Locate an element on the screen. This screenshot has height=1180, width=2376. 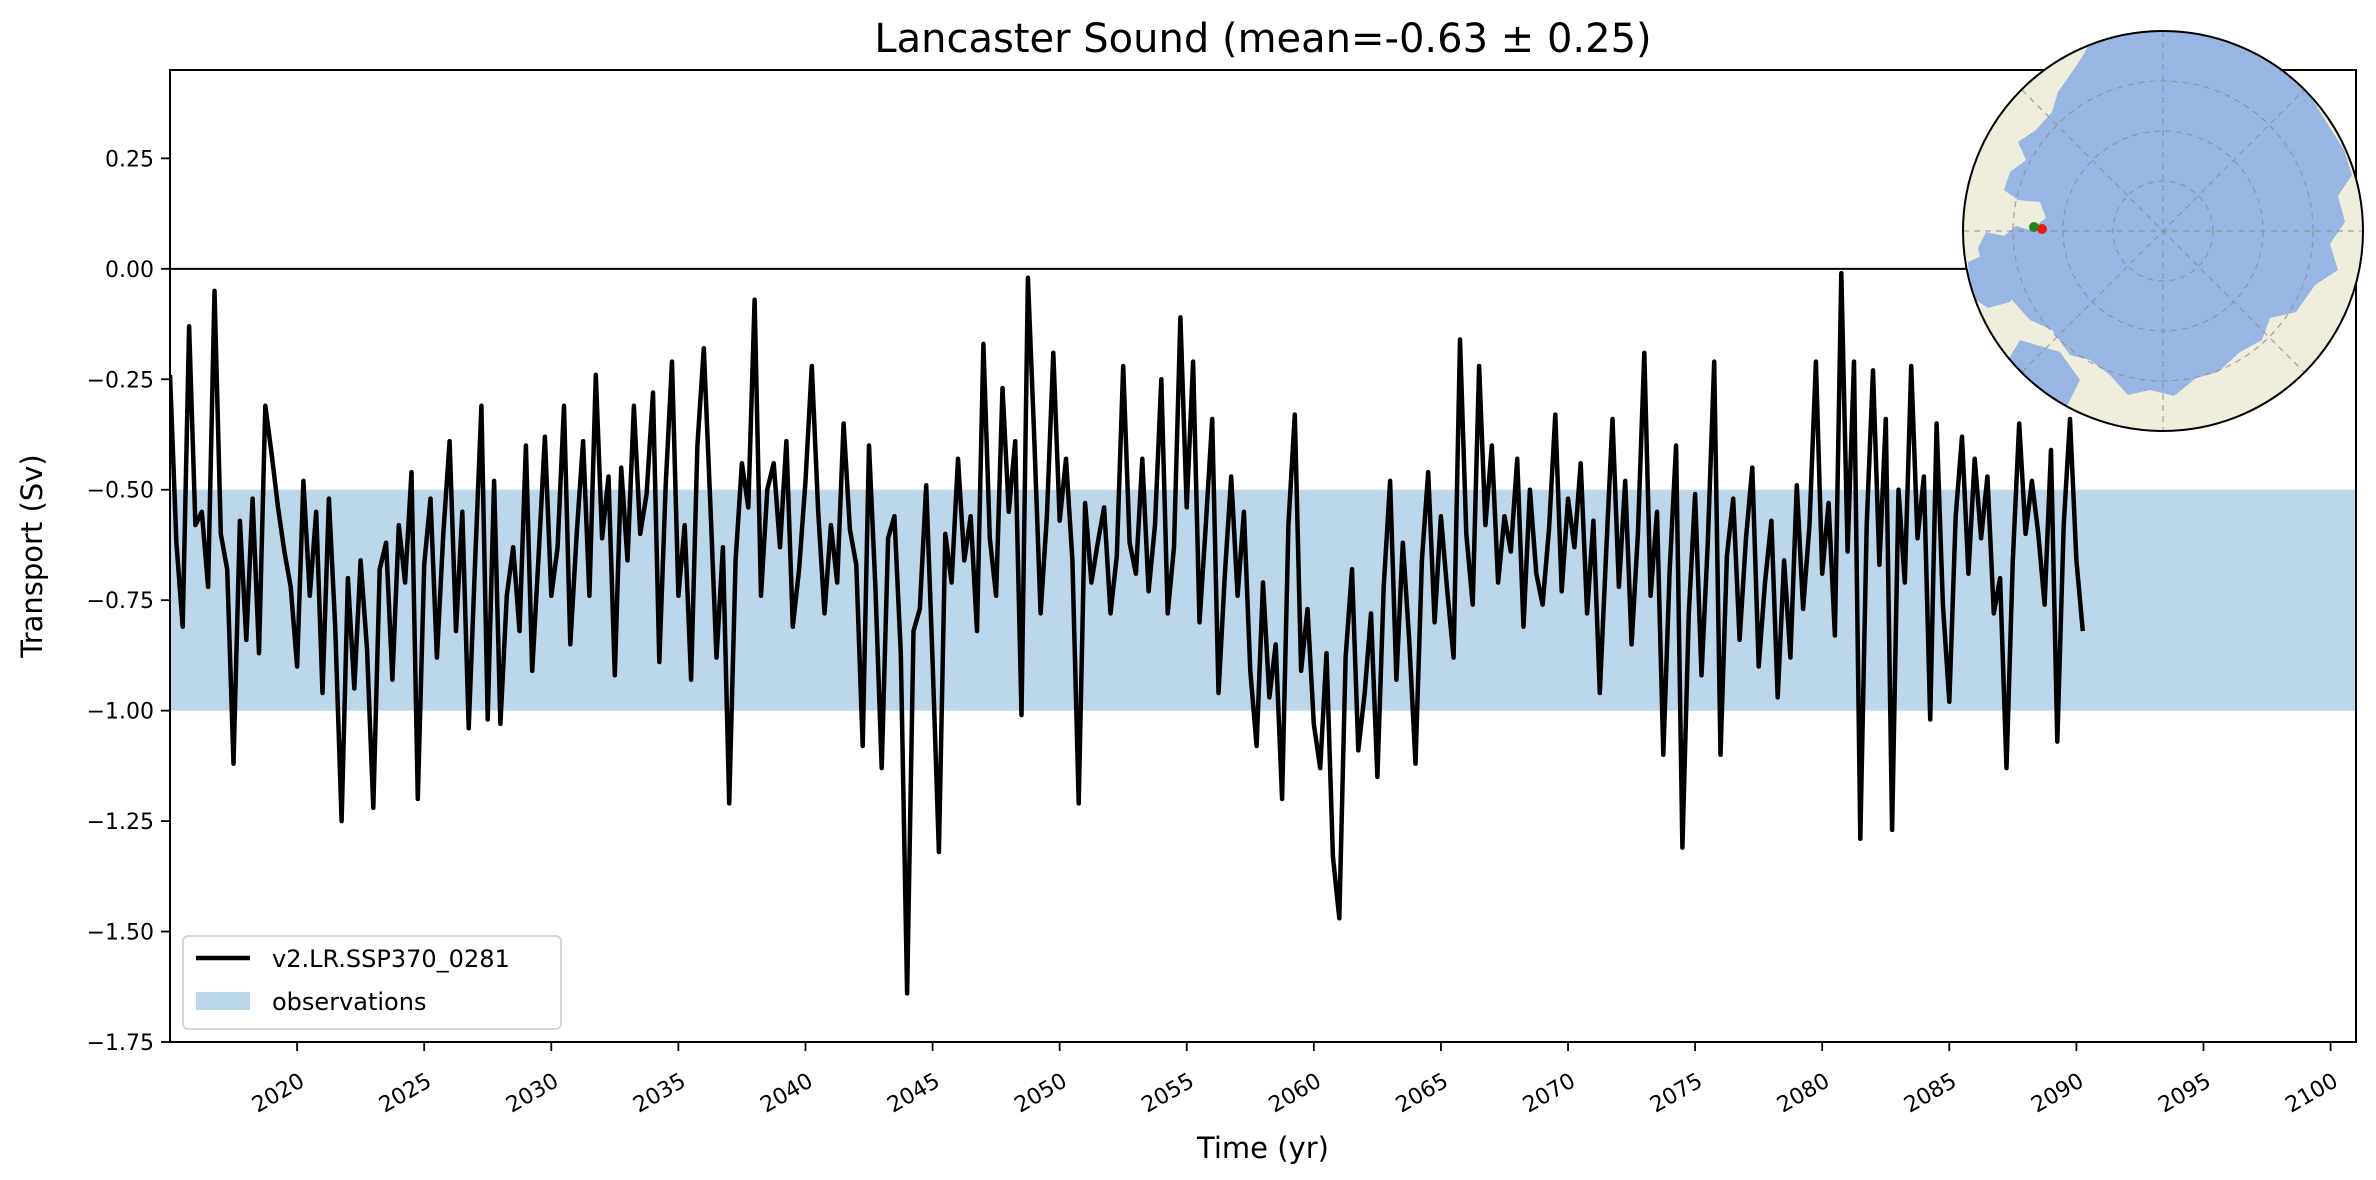
y-tick-label: −0.50 is located at coordinates (120, 491).